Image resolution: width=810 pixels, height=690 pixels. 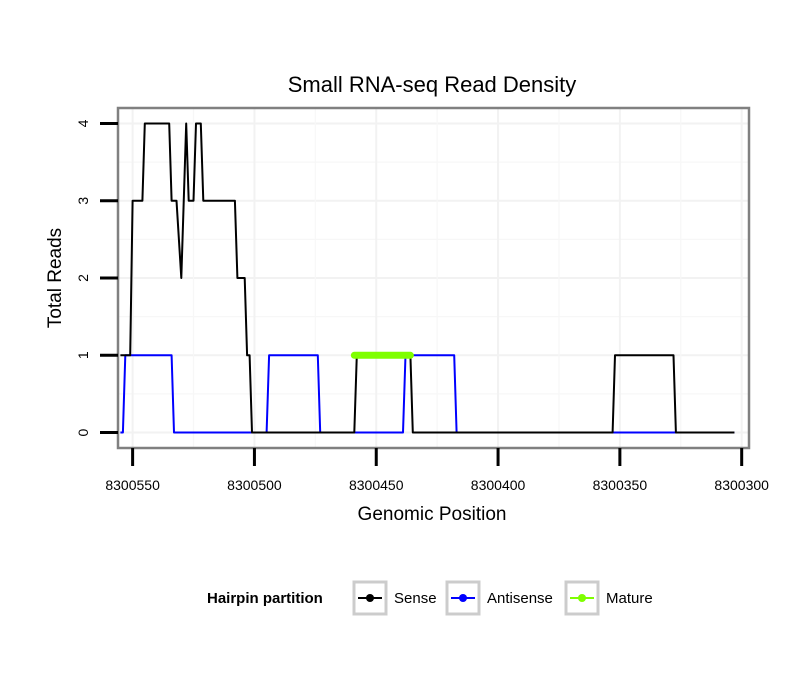 I want to click on series-line-antisense, so click(x=427, y=394).